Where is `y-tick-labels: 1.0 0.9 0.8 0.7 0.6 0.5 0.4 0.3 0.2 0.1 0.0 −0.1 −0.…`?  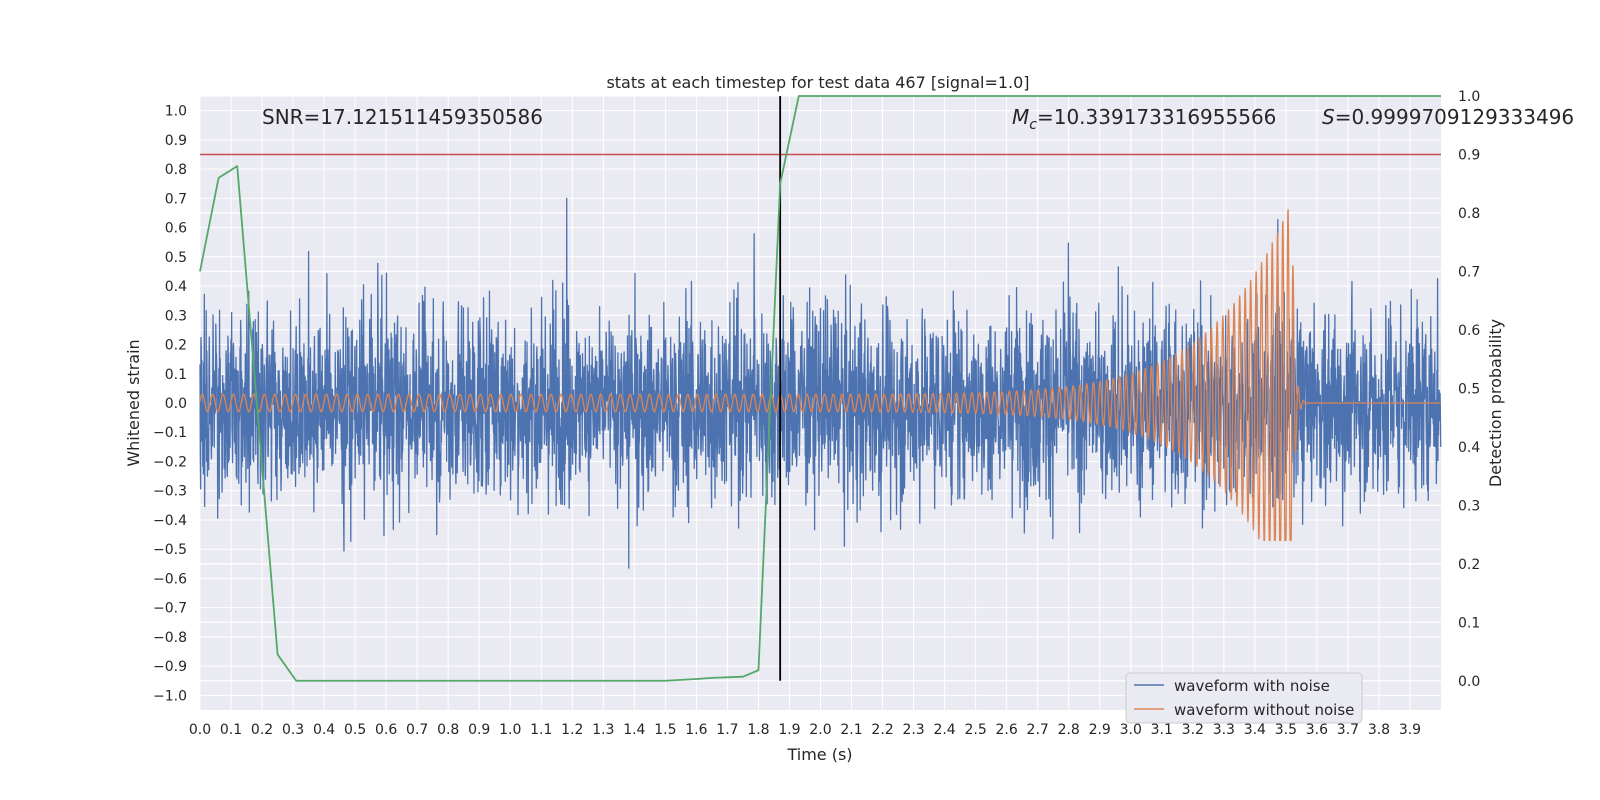 y-tick-labels: 1.0 0.9 0.8 0.7 0.6 0.5 0.4 0.3 0.2 0.1 0.0 −0.1 −0.… is located at coordinates (170, 404).